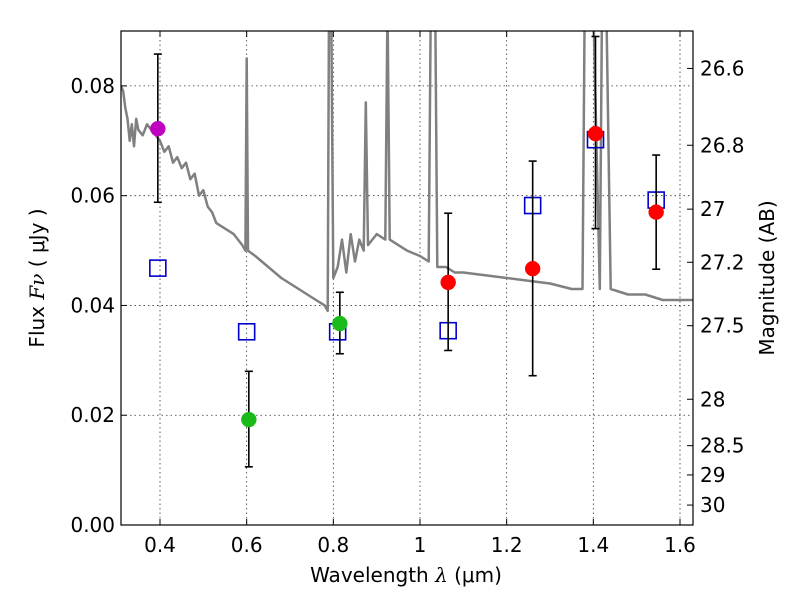 This screenshot has height=600, width=800. Describe the element at coordinates (722, 145) in the screenshot. I see `mag-tick-label: 26.8` at that location.